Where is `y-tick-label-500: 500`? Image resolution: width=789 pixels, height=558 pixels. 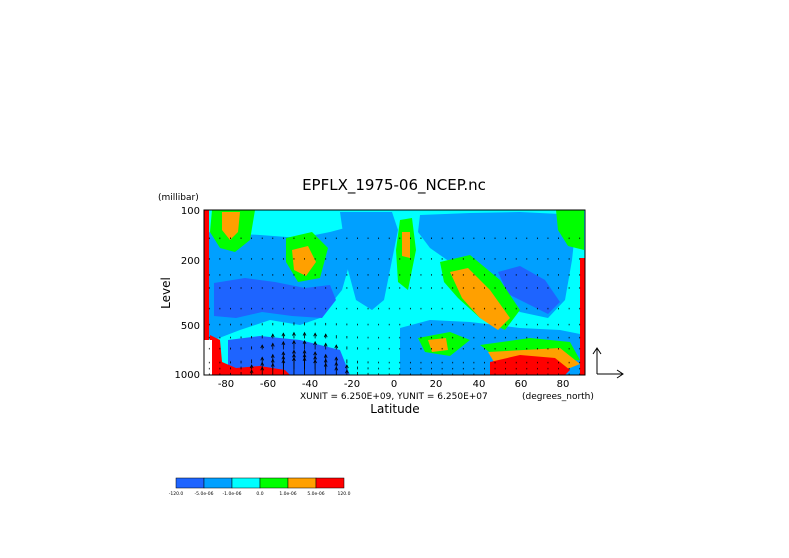 y-tick-label-500: 500 is located at coordinates (190, 326).